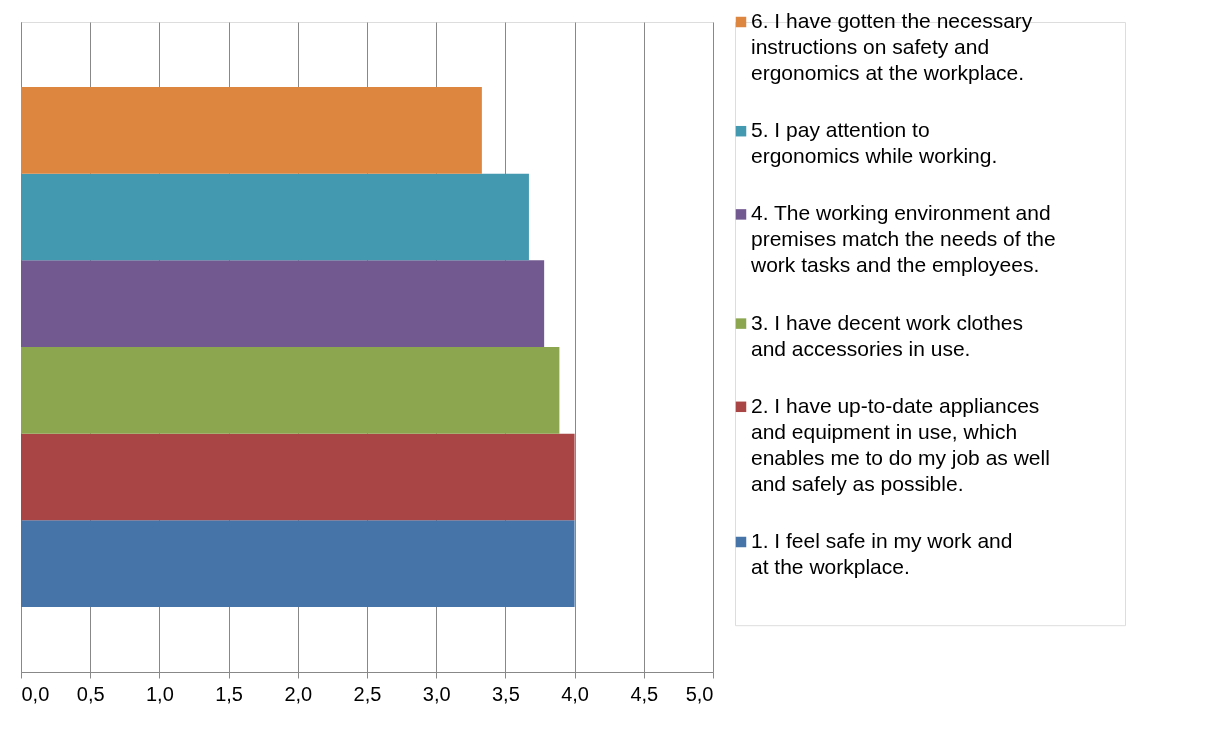 The height and width of the screenshot is (744, 1232). I want to click on x-tick-label: 0,5, so click(90, 693).